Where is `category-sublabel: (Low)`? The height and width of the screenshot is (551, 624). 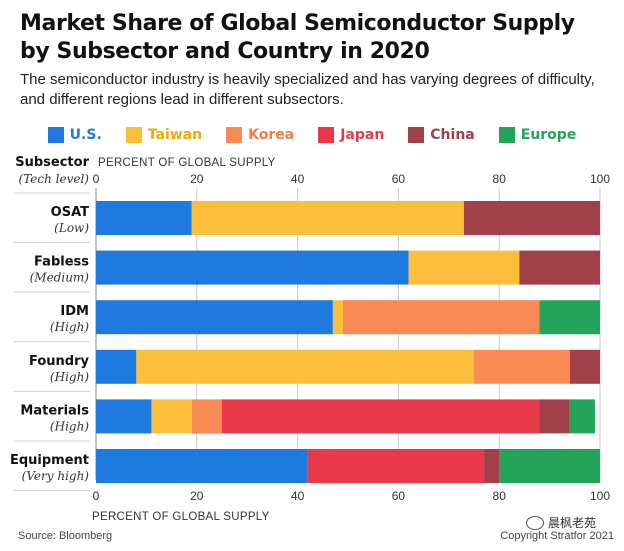 category-sublabel: (Low) is located at coordinates (71, 228).